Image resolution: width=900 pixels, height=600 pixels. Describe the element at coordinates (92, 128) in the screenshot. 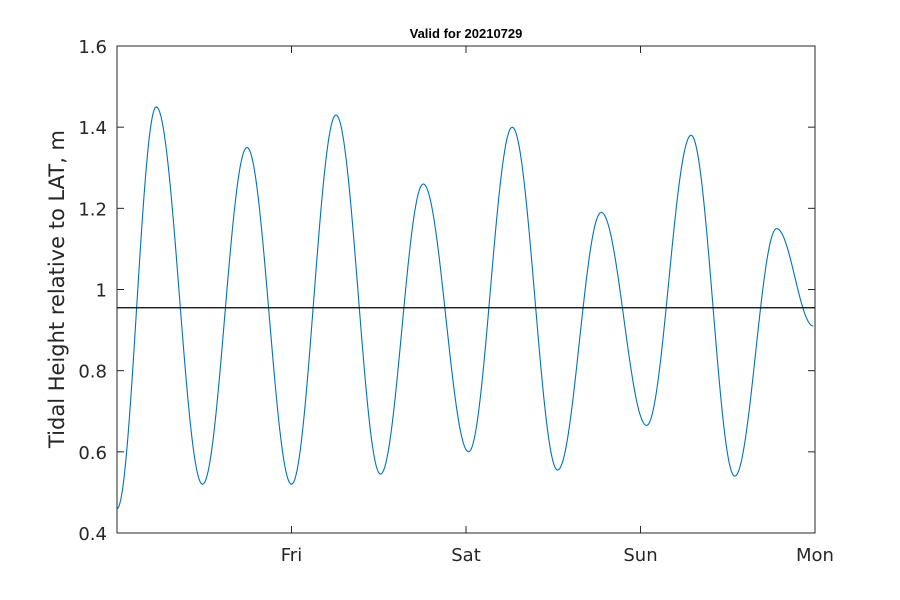

I see `y-tick-label: 1.4` at that location.